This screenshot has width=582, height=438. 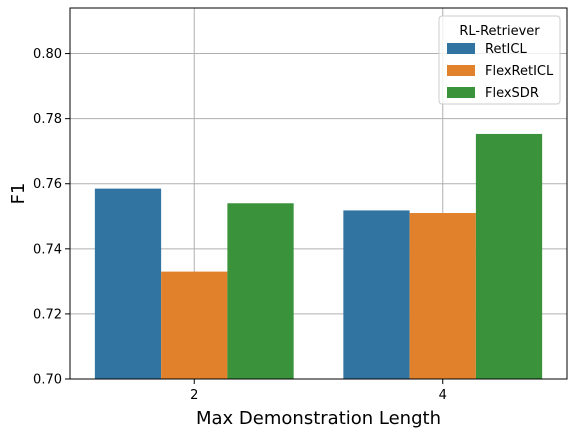 I want to click on legend-items: RetICL FlexRetICL FlexSDR, so click(x=500, y=71).